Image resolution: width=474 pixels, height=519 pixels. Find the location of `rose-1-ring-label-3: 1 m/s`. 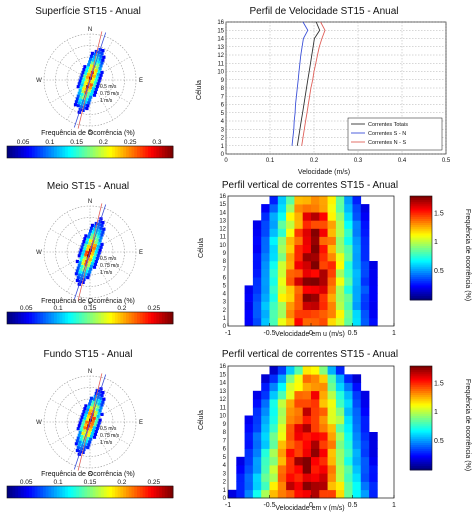

rose-1-ring-label-3: 1 m/s is located at coordinates (106, 101).